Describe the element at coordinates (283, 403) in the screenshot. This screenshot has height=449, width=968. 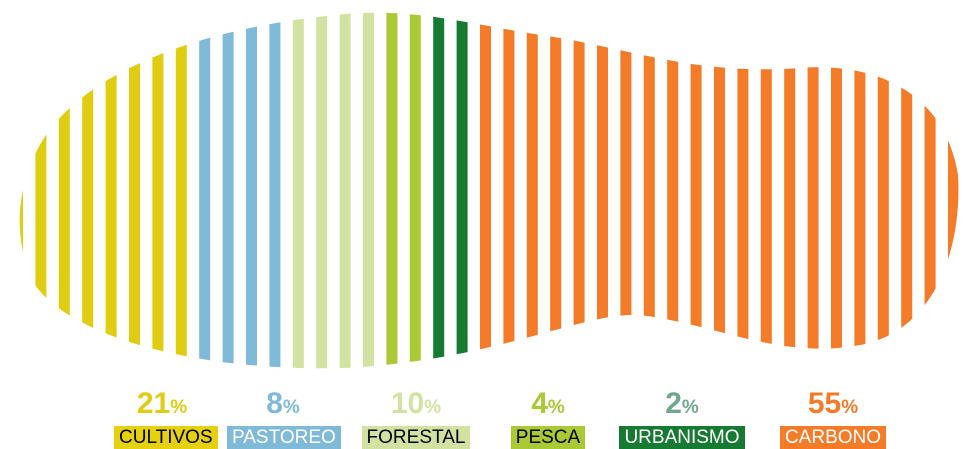
I see `percent-pastoreo: 8%` at that location.